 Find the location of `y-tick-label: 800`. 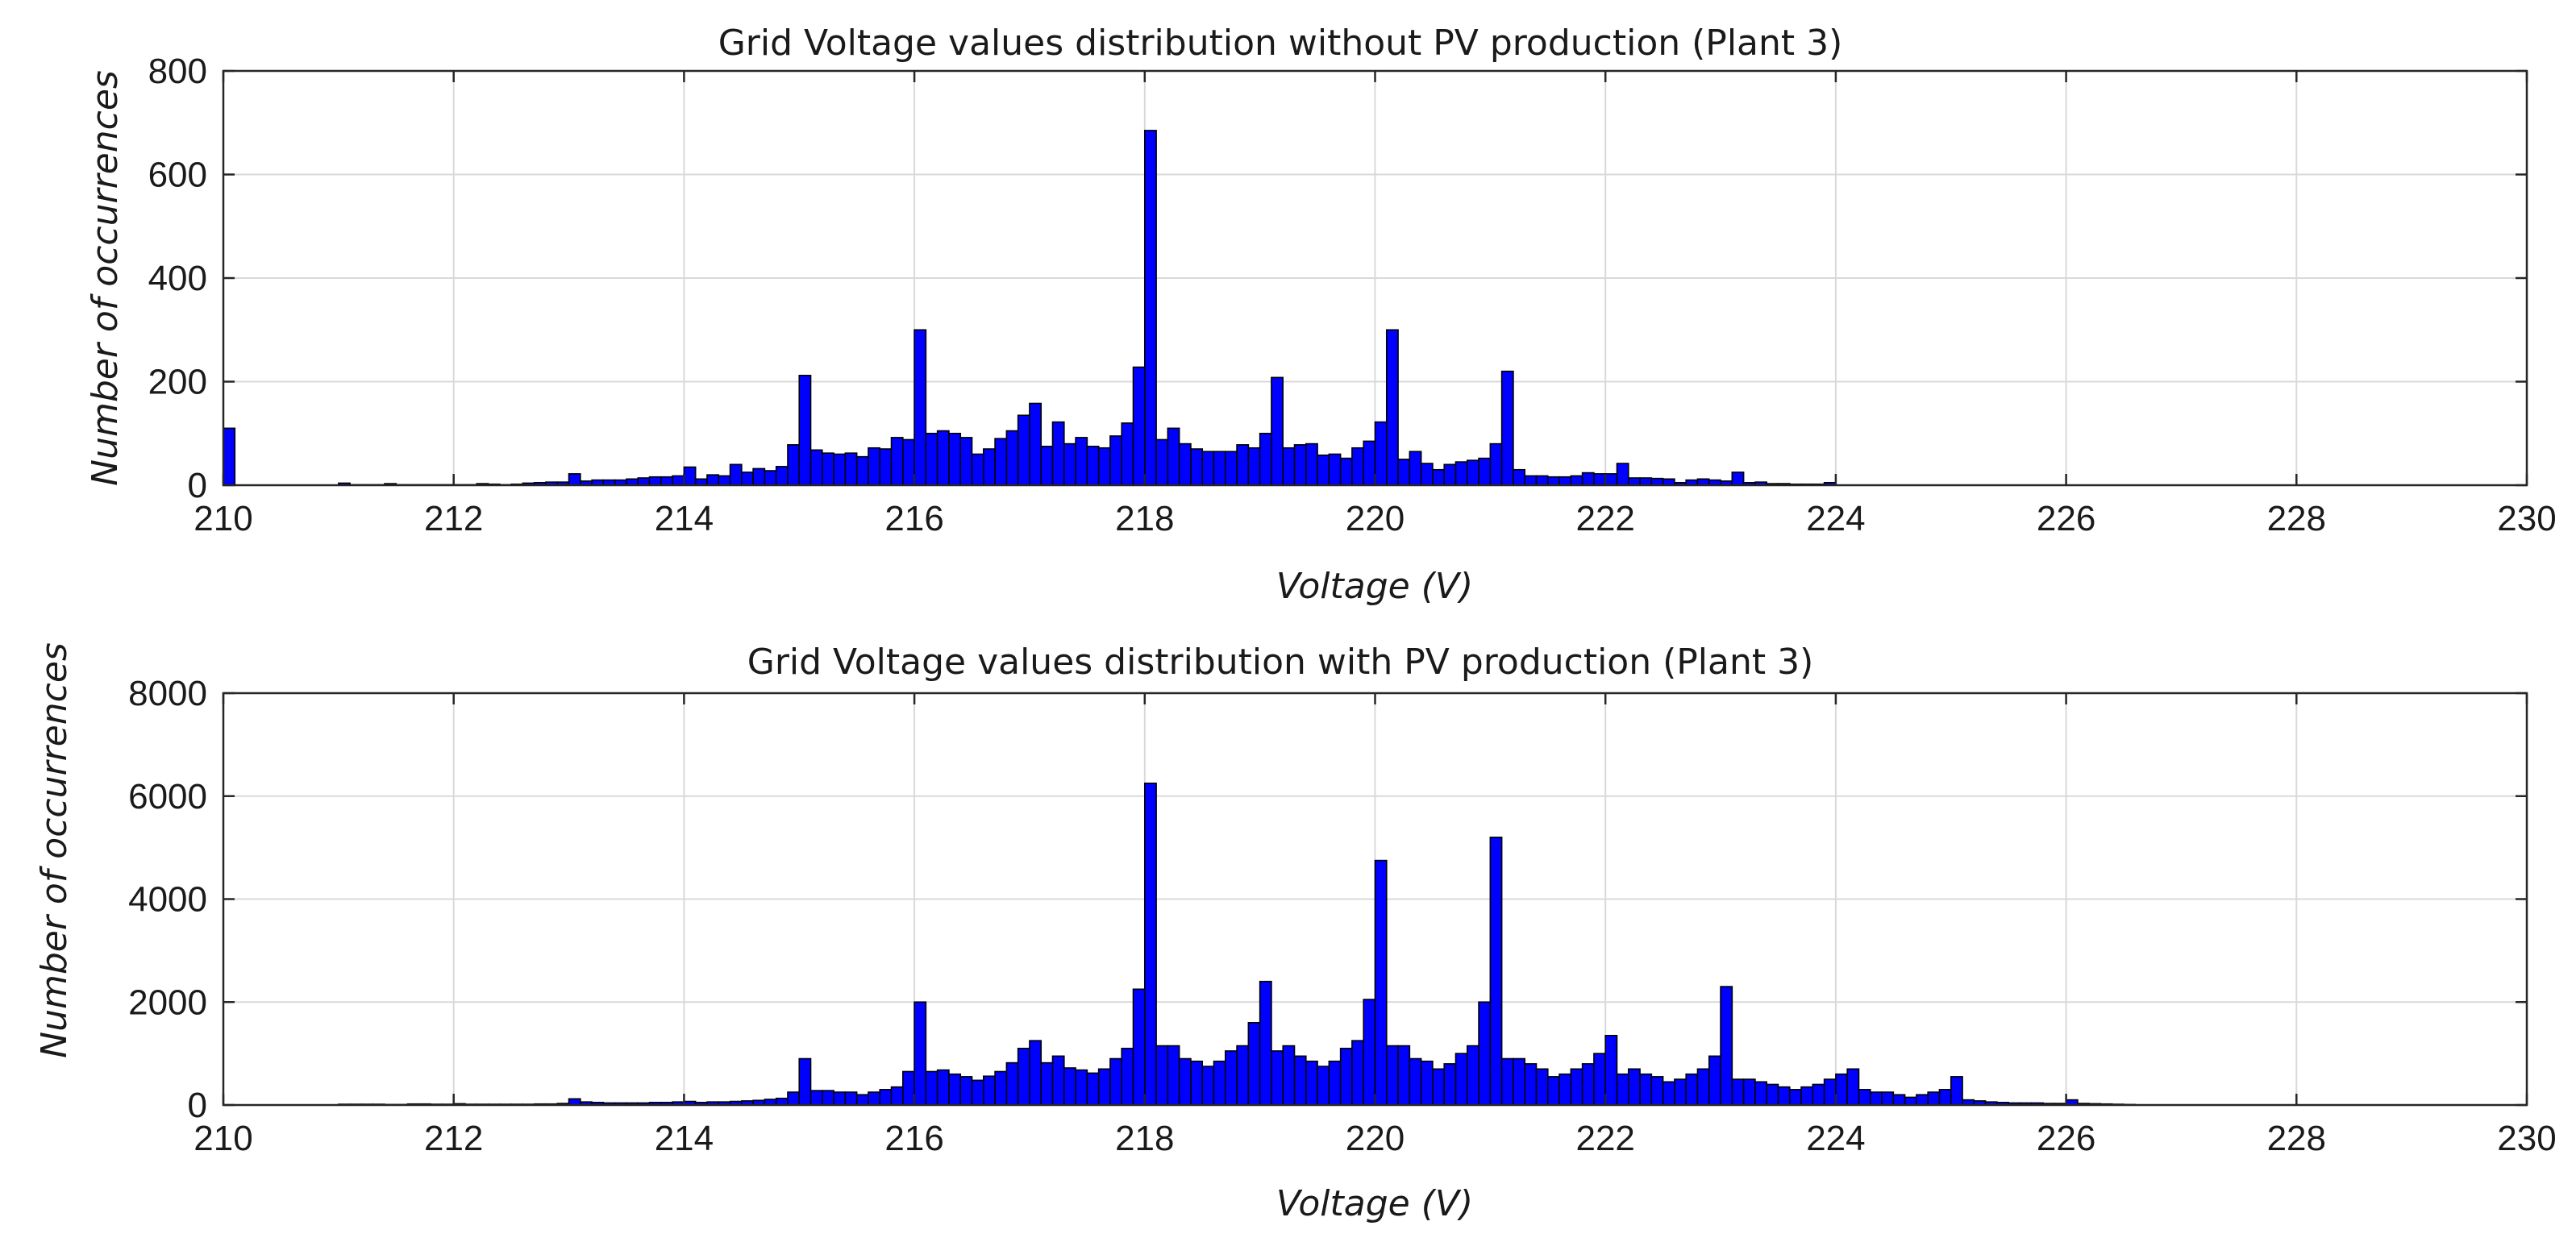

y-tick-label: 800 is located at coordinates (177, 71).